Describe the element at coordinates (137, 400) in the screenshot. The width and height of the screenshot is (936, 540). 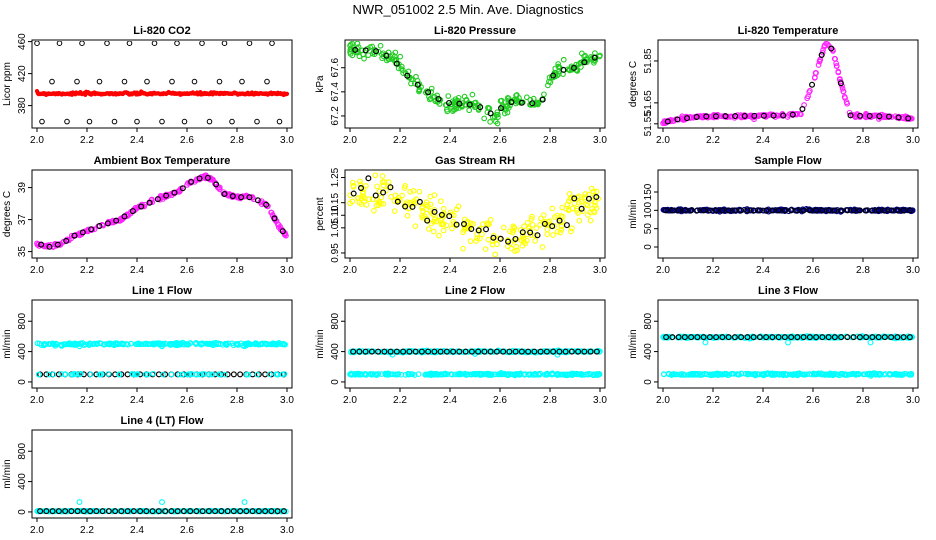
I see `x-tick-label: 2.4` at that location.